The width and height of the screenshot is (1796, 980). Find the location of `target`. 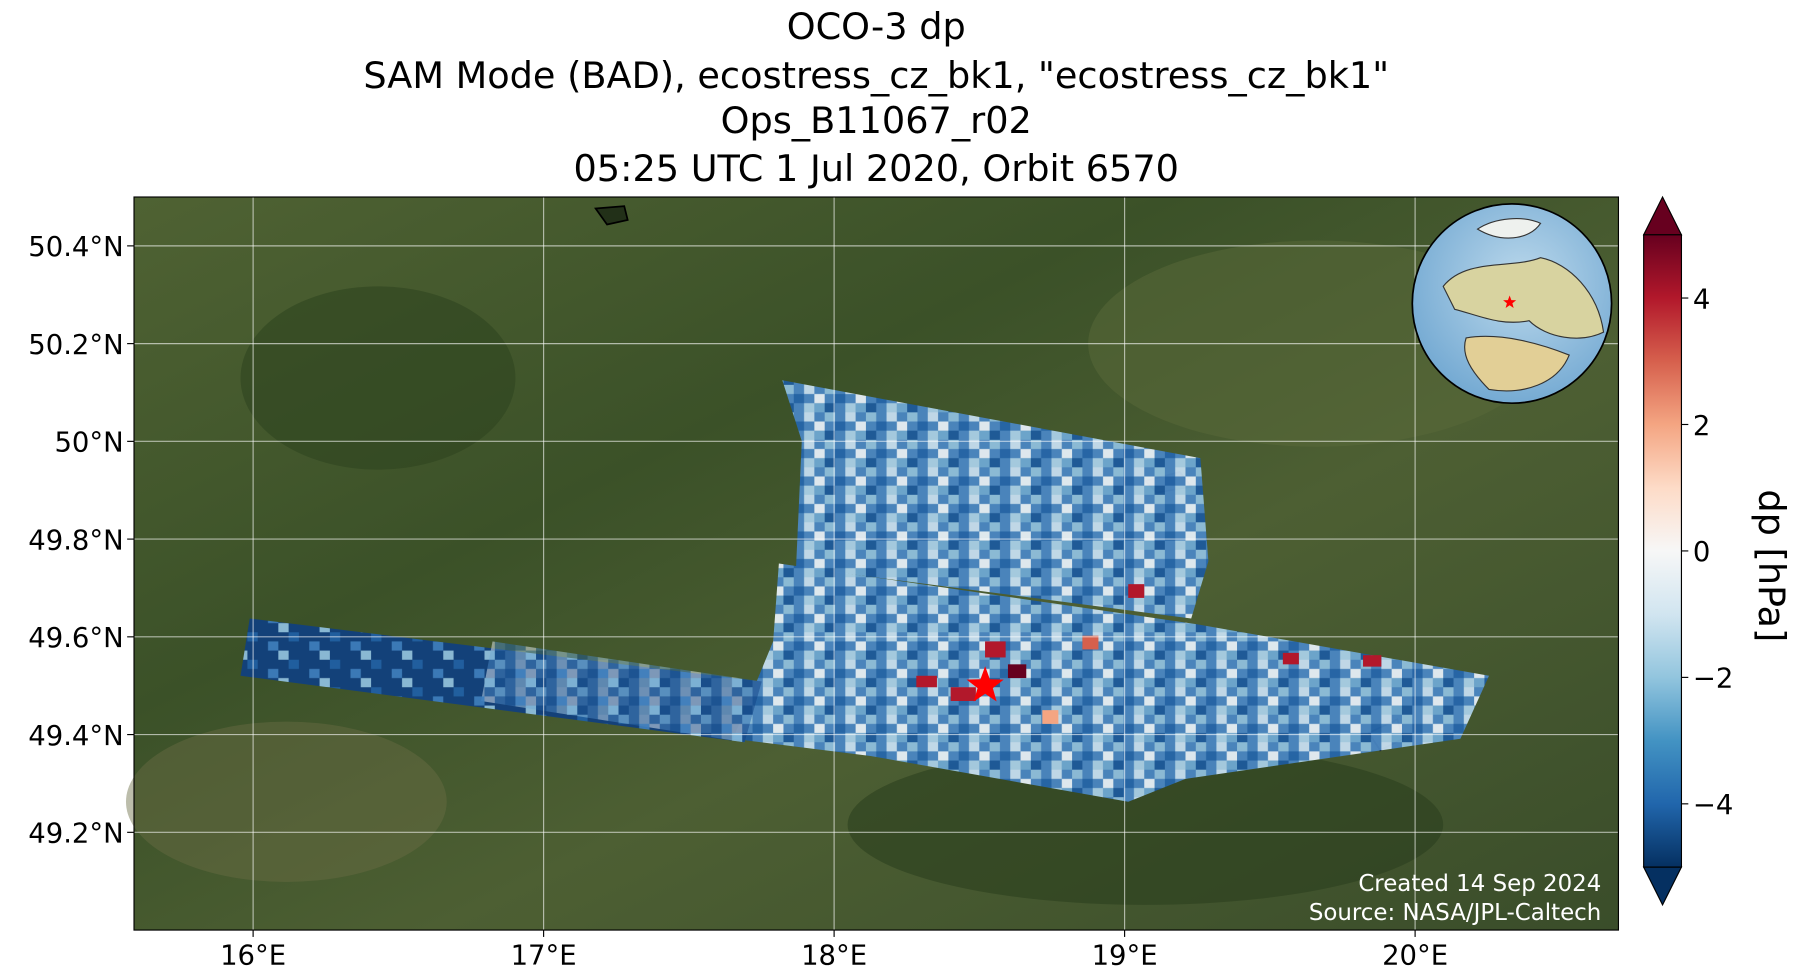

target is located at coordinates (1241, 498).